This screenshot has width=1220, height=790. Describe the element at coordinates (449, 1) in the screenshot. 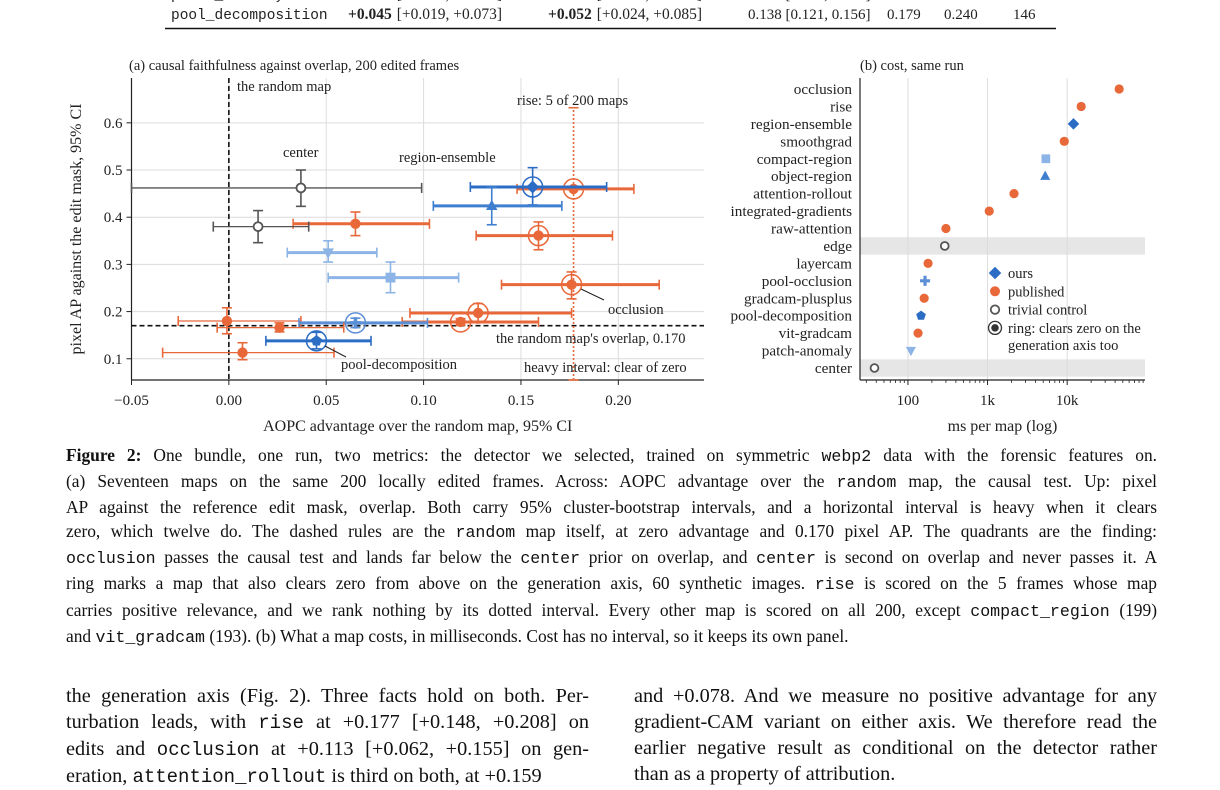

I see `cell-interval: [+0.030, +0.076]` at that location.